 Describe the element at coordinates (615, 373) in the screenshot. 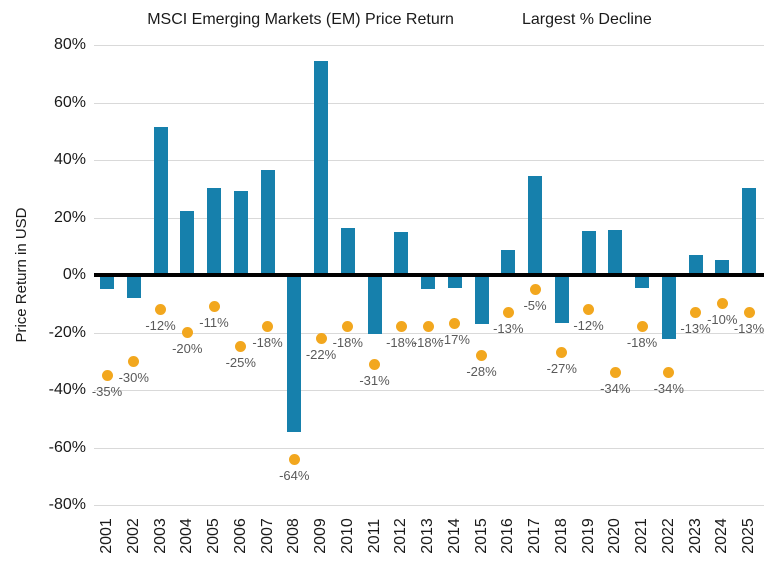

I see `decline-dot-2020` at that location.